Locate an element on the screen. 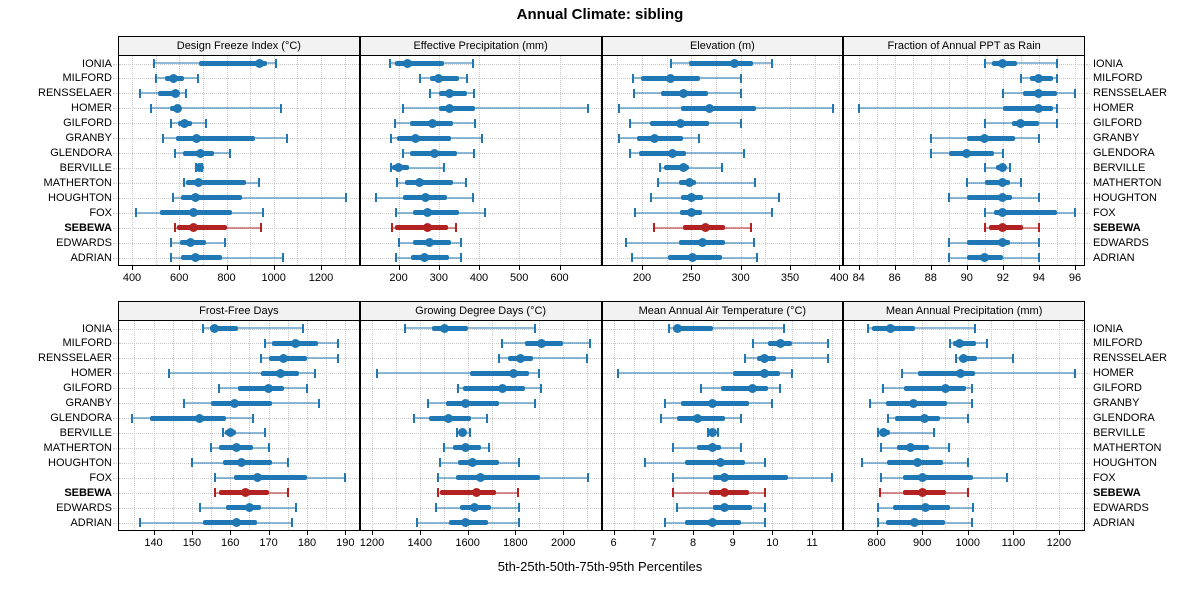 The height and width of the screenshot is (600, 1200). axis-tick-label: 300 is located at coordinates (438, 278).